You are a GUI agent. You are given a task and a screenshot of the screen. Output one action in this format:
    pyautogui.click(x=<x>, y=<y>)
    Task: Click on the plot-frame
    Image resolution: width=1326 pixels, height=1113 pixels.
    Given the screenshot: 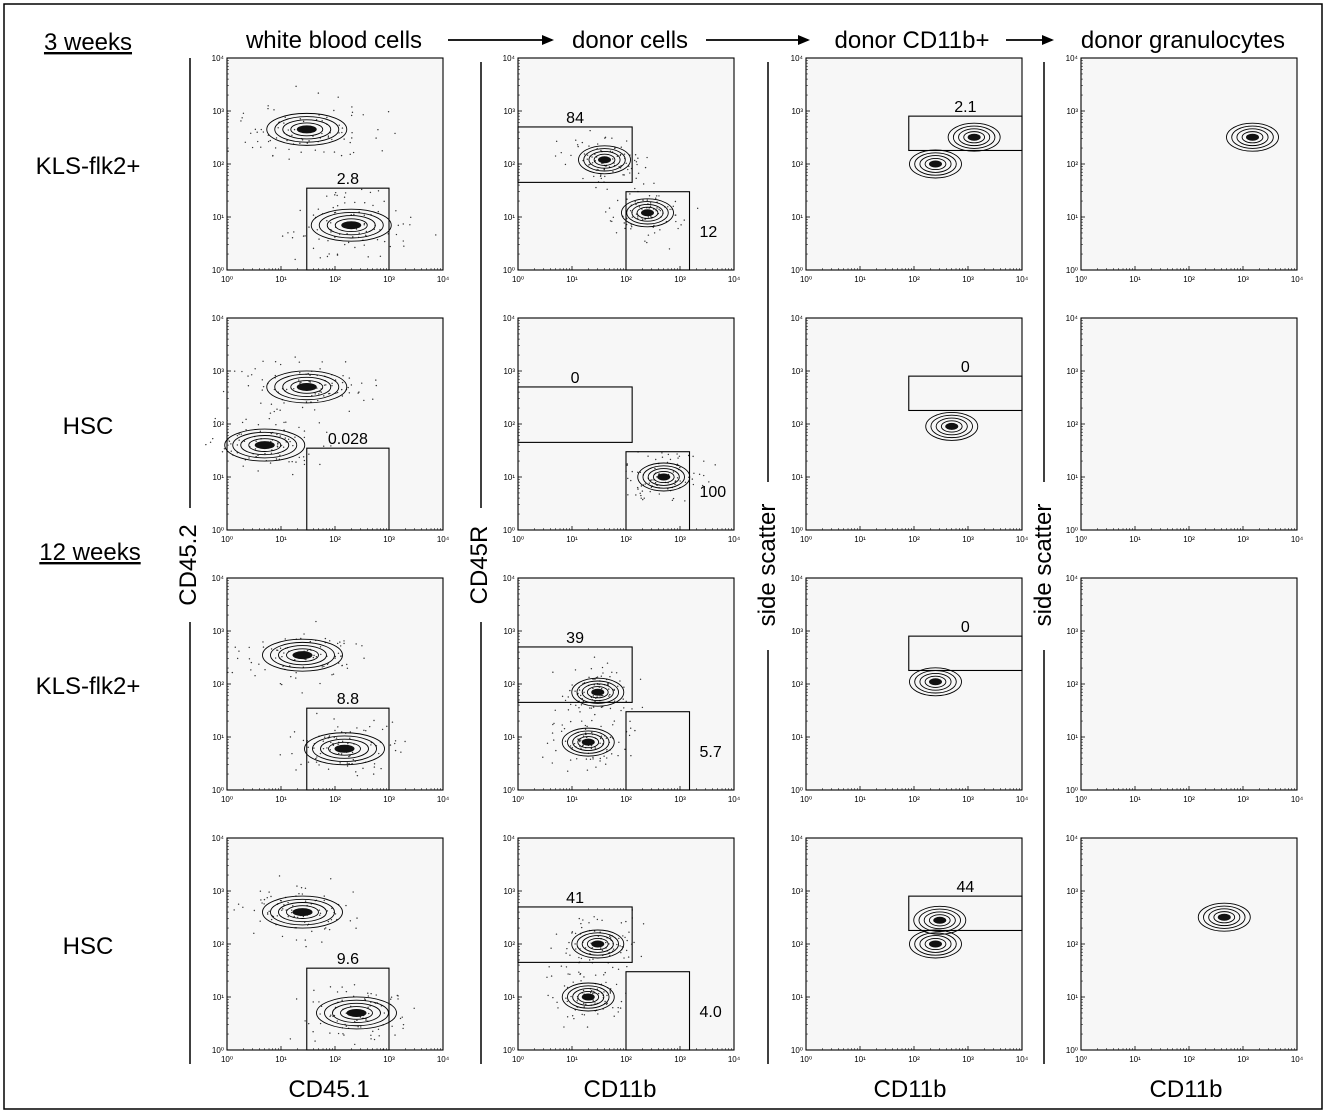 What is the action you would take?
    pyautogui.click(x=1189, y=944)
    